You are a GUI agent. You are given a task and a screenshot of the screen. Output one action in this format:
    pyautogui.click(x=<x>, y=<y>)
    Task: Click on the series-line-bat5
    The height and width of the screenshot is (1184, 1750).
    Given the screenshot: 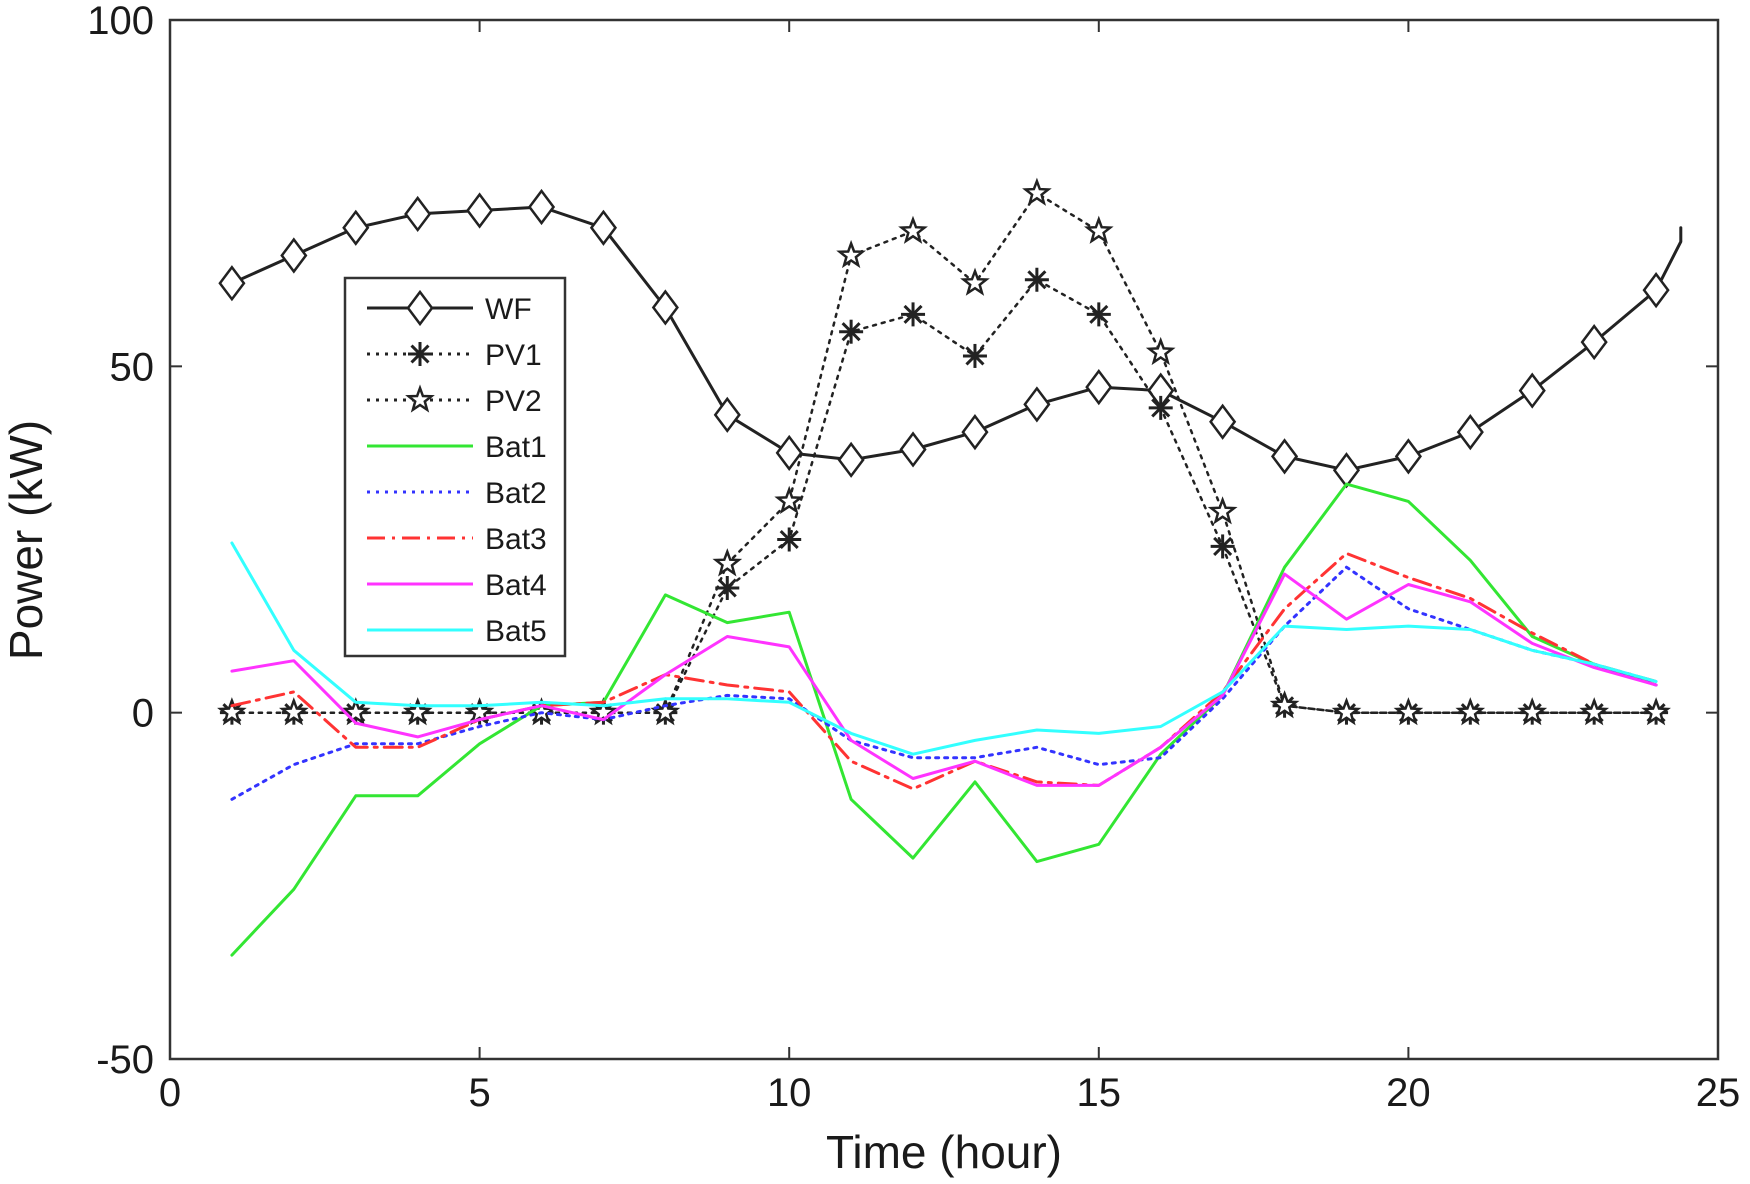 What is the action you would take?
    pyautogui.click(x=944, y=648)
    